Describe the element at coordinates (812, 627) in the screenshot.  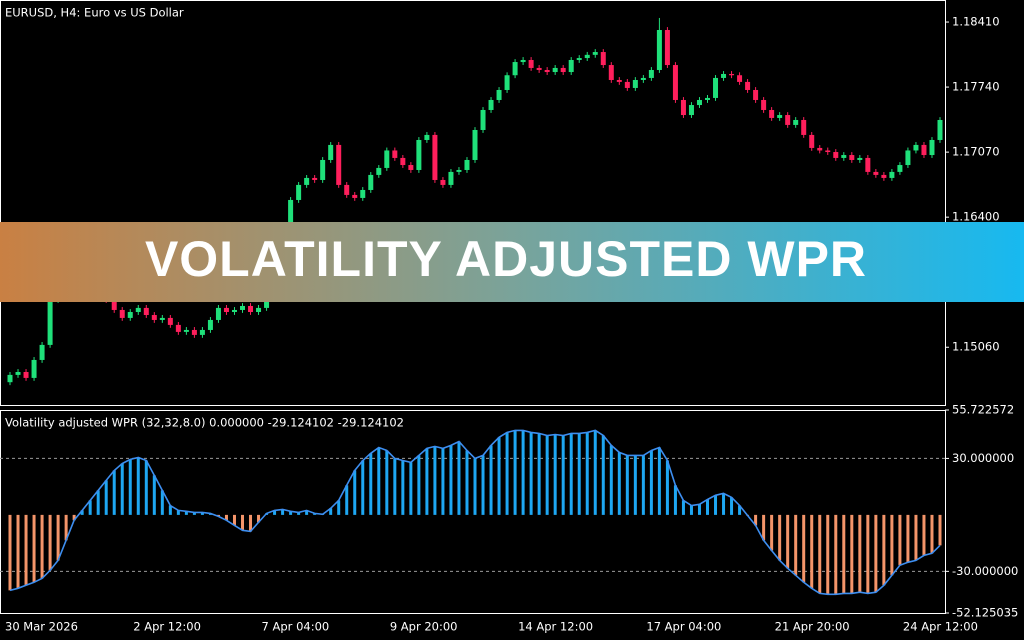
I see `x-tick-label: 21 Apr 20:00` at that location.